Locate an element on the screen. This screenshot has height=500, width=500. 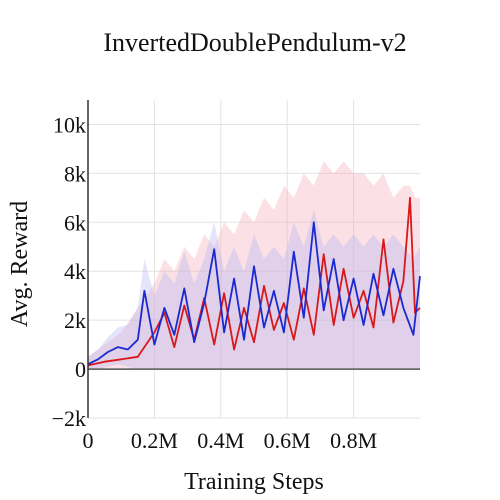
chart-title: InvertedDoublePendulum-v2 is located at coordinates (254, 42).